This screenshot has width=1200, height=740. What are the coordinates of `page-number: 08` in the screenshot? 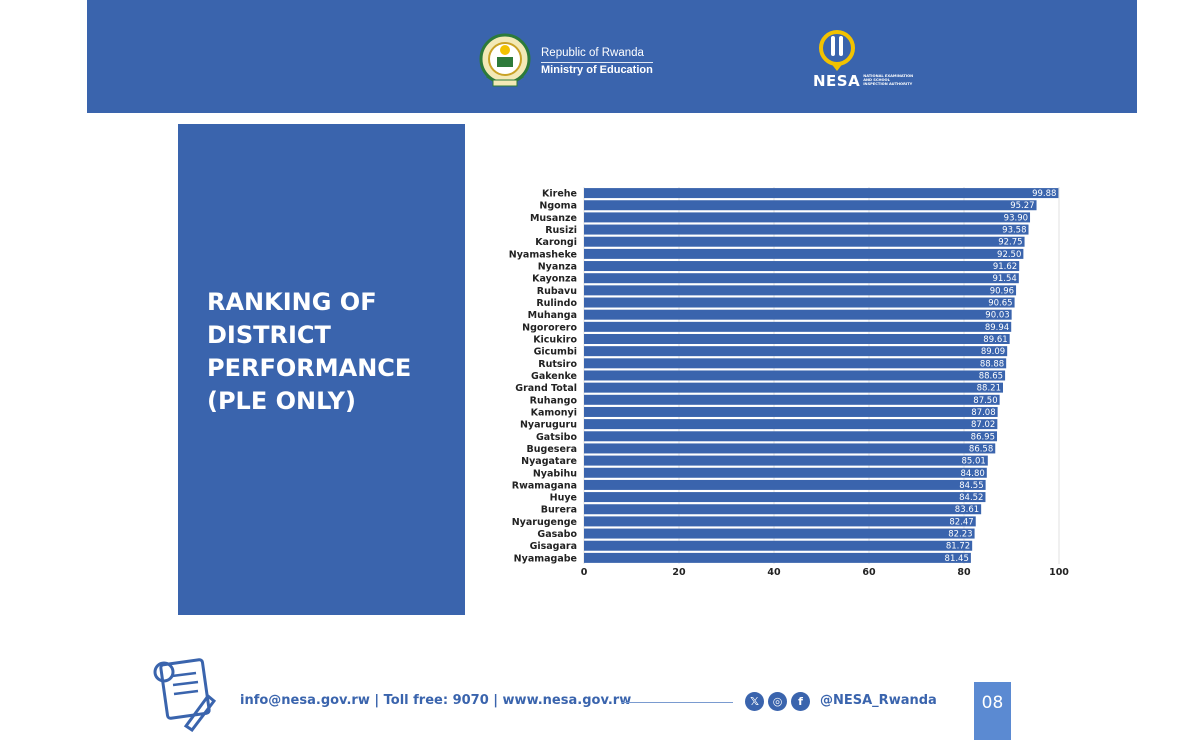 It's located at (992, 703).